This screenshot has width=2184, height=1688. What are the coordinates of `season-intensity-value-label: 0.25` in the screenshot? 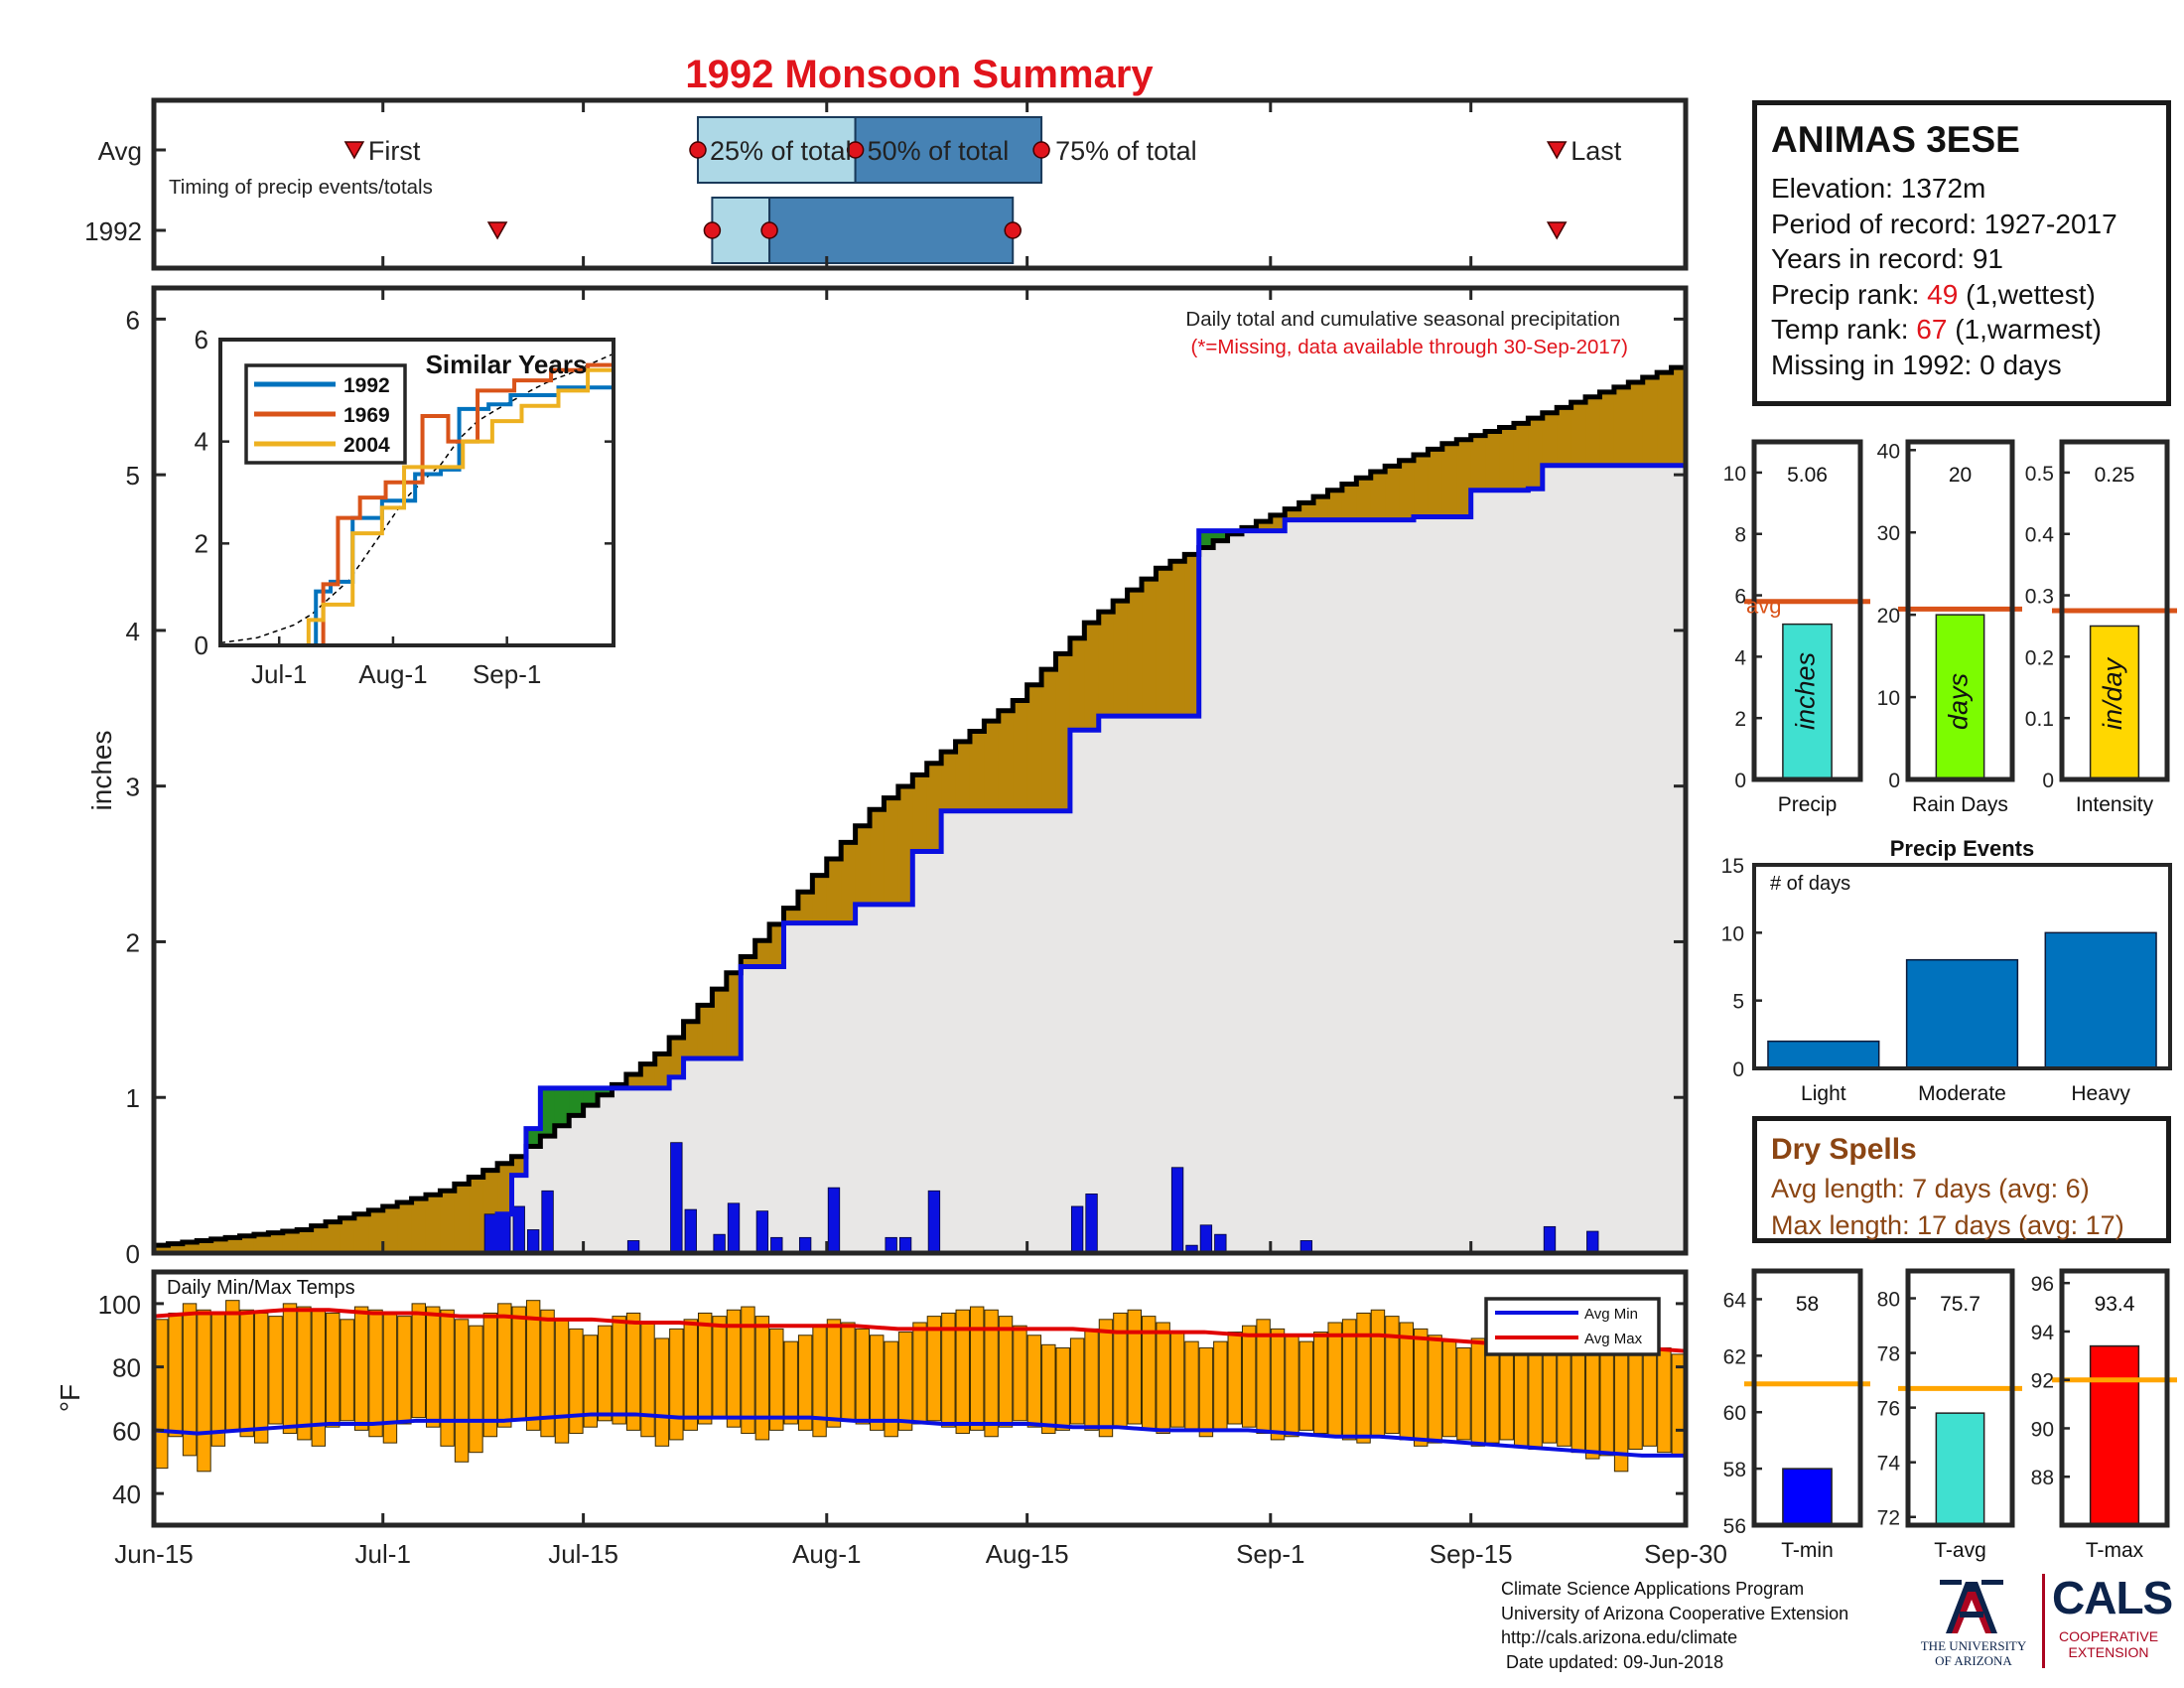 It's located at (2115, 475).